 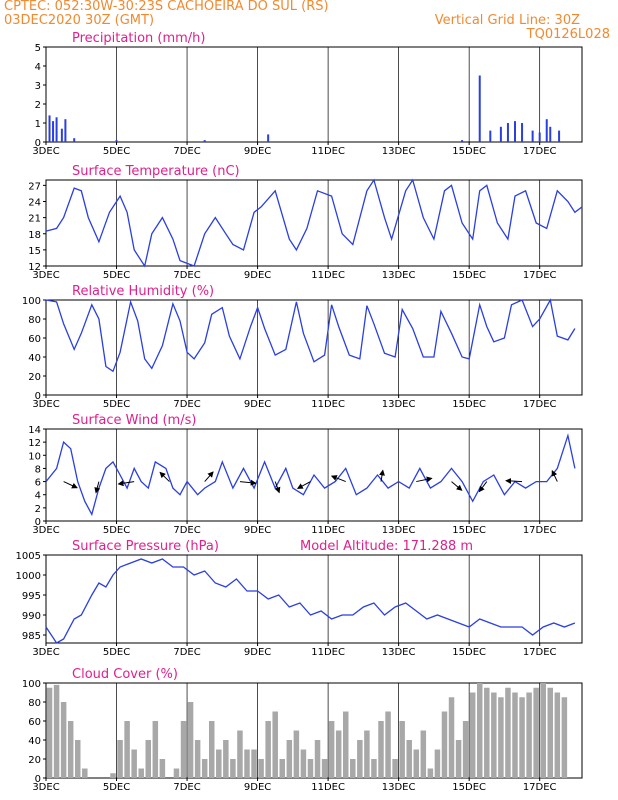 What do you see at coordinates (31, 616) in the screenshot?
I see `y-tick-label: 990` at bounding box center [31, 616].